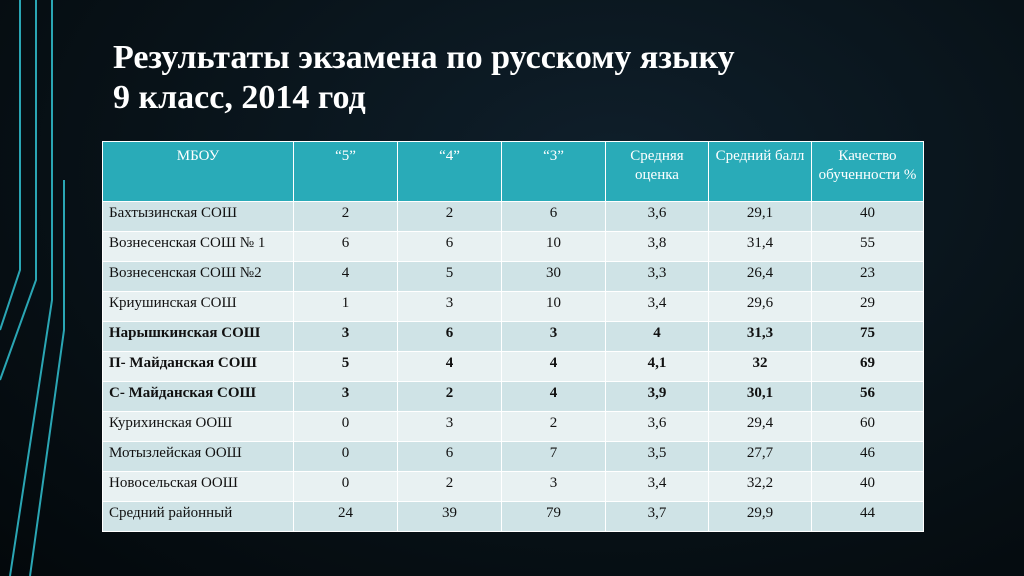  I want to click on table-row: Мотызлейская ООШ 0 6 7 3,5 27,7 46, so click(513, 456).